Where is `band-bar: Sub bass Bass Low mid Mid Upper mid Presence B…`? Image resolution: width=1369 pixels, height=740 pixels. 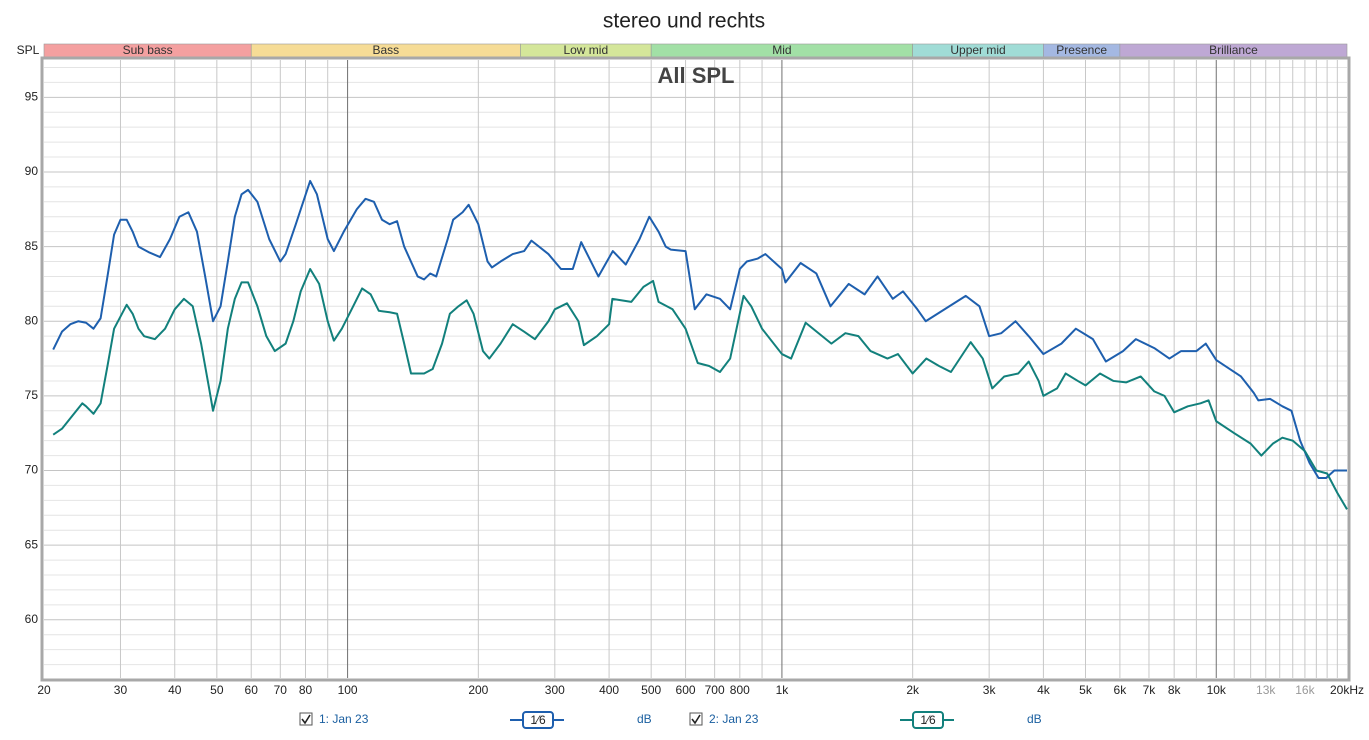
band-bar: Sub bass Bass Low mid Mid Upper mid Presence B… is located at coordinates (695, 50).